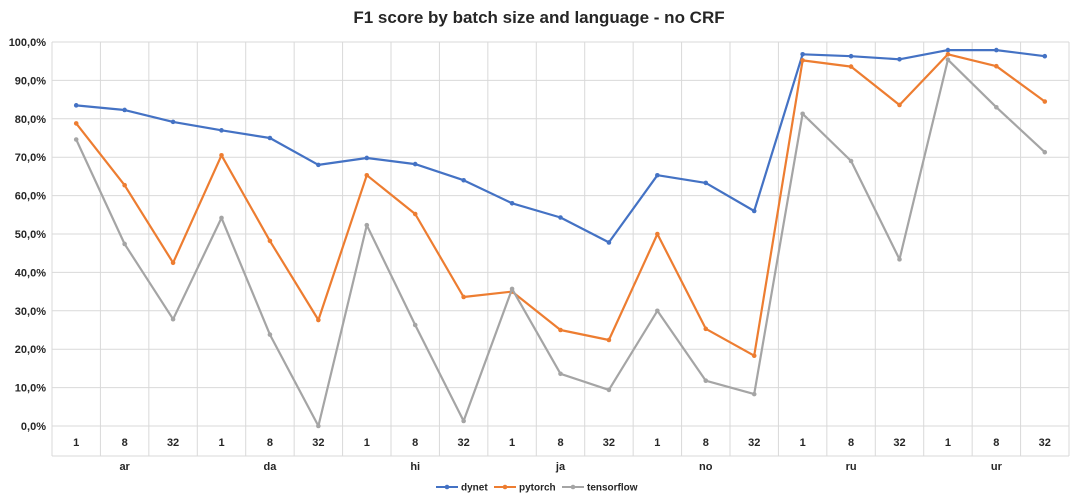  Describe the element at coordinates (474, 488) in the screenshot. I see `legend-label-dynet: dynet` at that location.